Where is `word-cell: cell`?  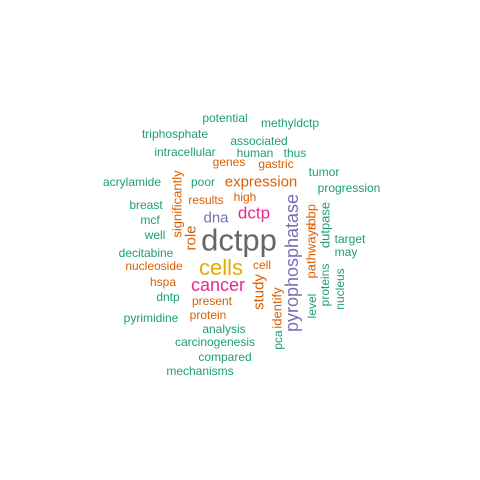 word-cell: cell is located at coordinates (262, 265).